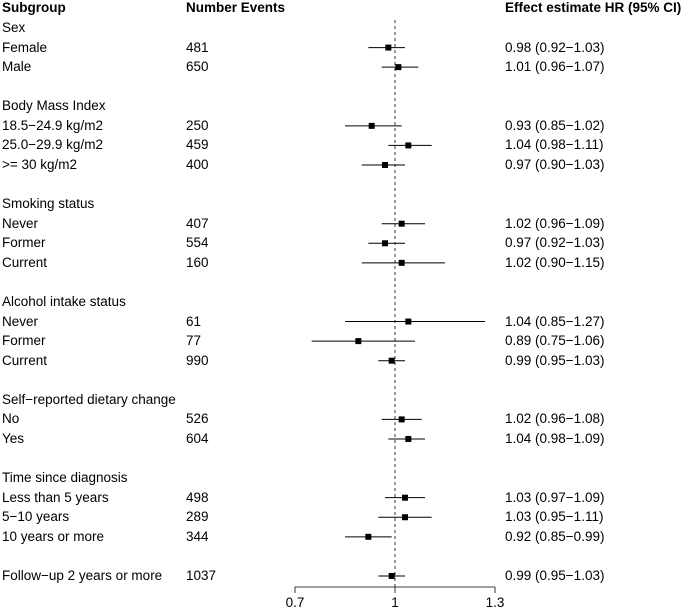  Describe the element at coordinates (64, 301) in the screenshot. I see `group-label: Alcohol intake status` at that location.